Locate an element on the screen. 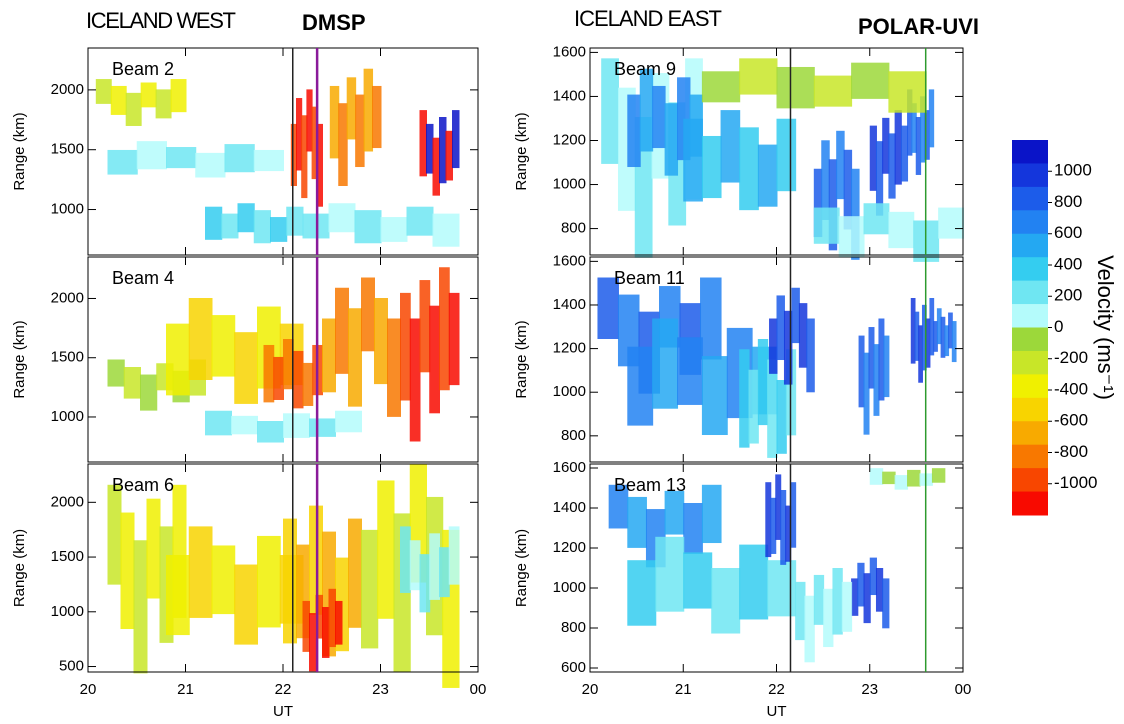  x-tick-label: 00 is located at coordinates (478, 689).